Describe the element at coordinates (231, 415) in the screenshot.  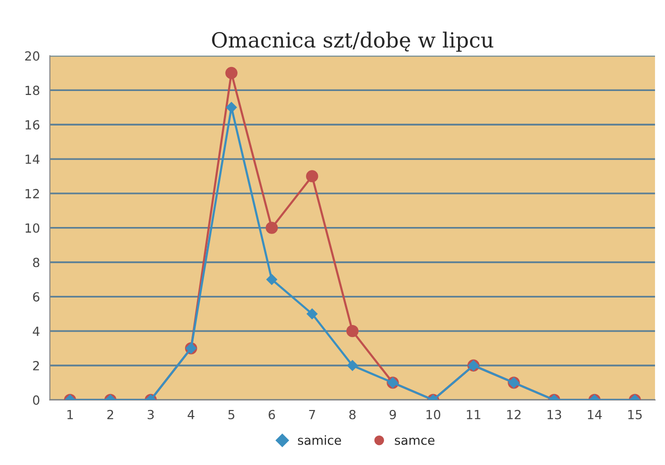
I see `x-tick-label: 5` at that location.